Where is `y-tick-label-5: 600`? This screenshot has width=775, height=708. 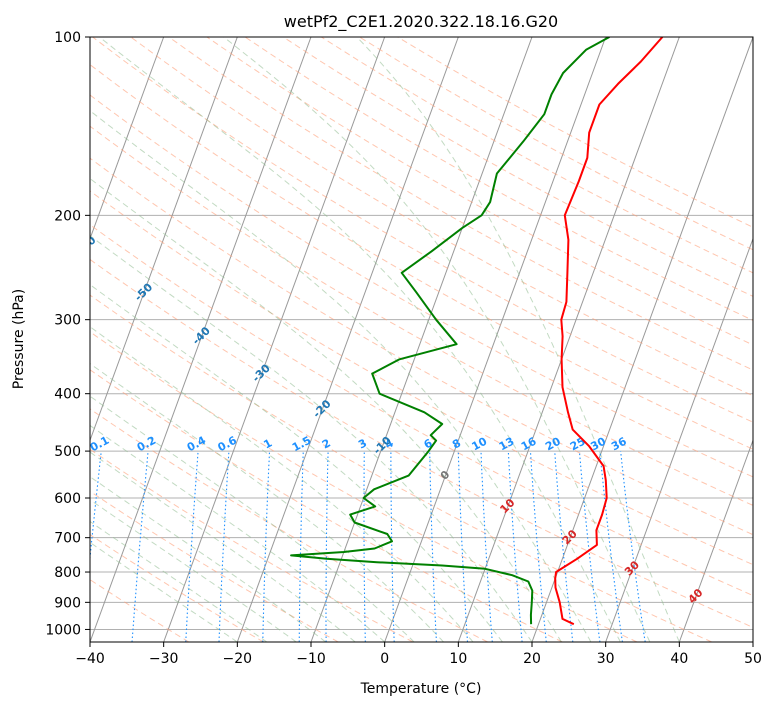
y-tick-label-5: 600 is located at coordinates (67, 499).